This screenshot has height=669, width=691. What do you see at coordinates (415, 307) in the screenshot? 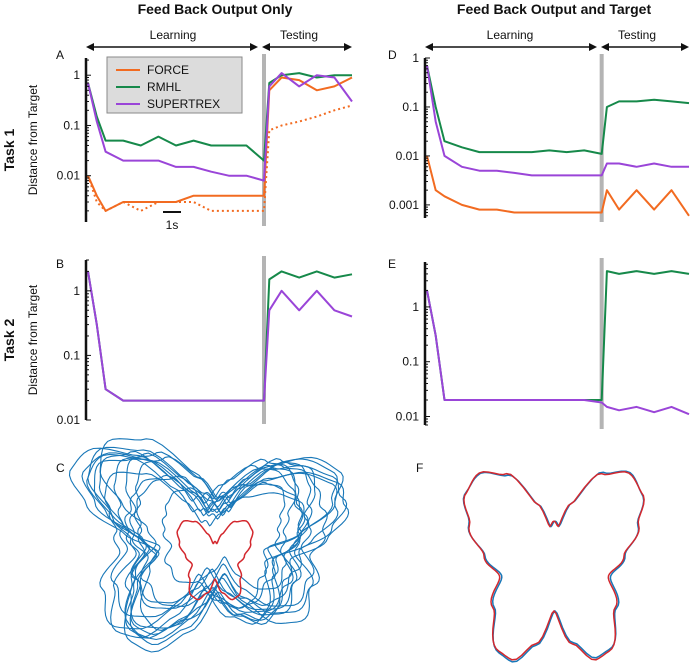
I see `y-tick-label-e: 1` at bounding box center [415, 307].